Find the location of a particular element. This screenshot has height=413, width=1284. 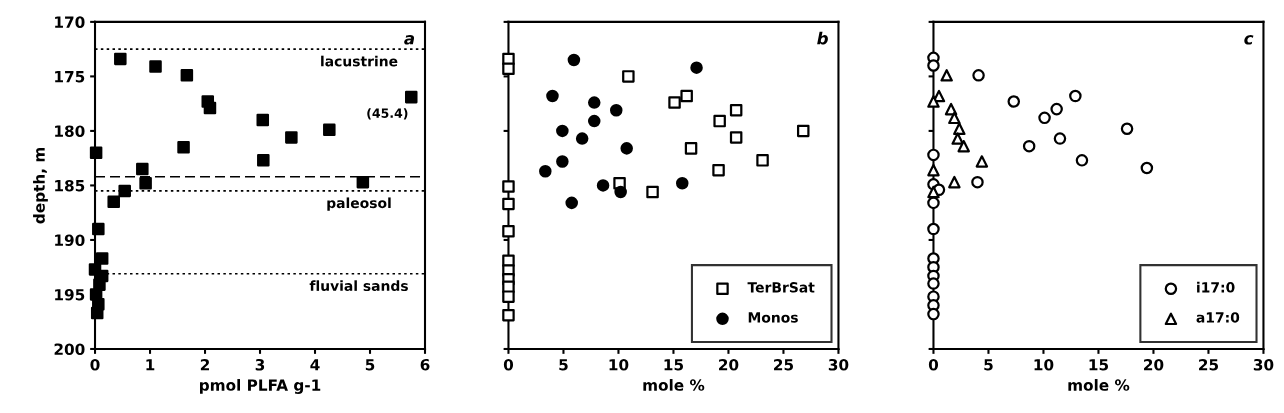

y-axis-title: depth, m is located at coordinates (40, 185).